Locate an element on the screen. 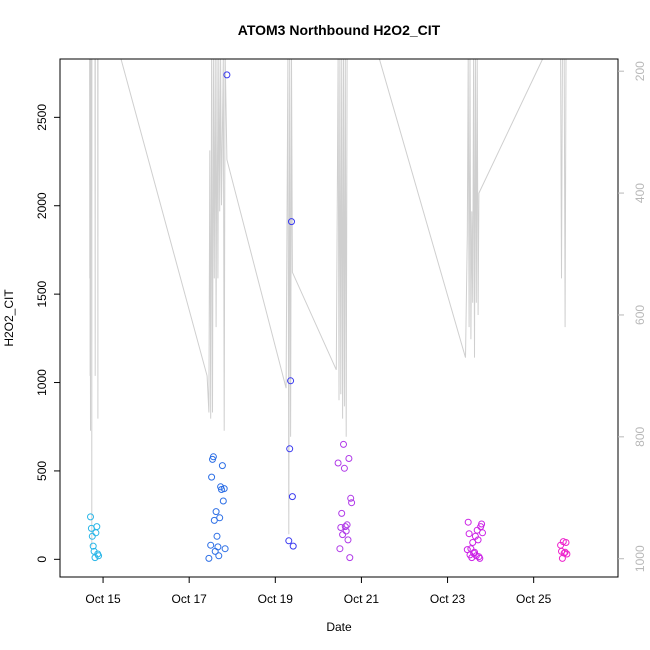  right-tick-label: 1000 is located at coordinates (640, 558).